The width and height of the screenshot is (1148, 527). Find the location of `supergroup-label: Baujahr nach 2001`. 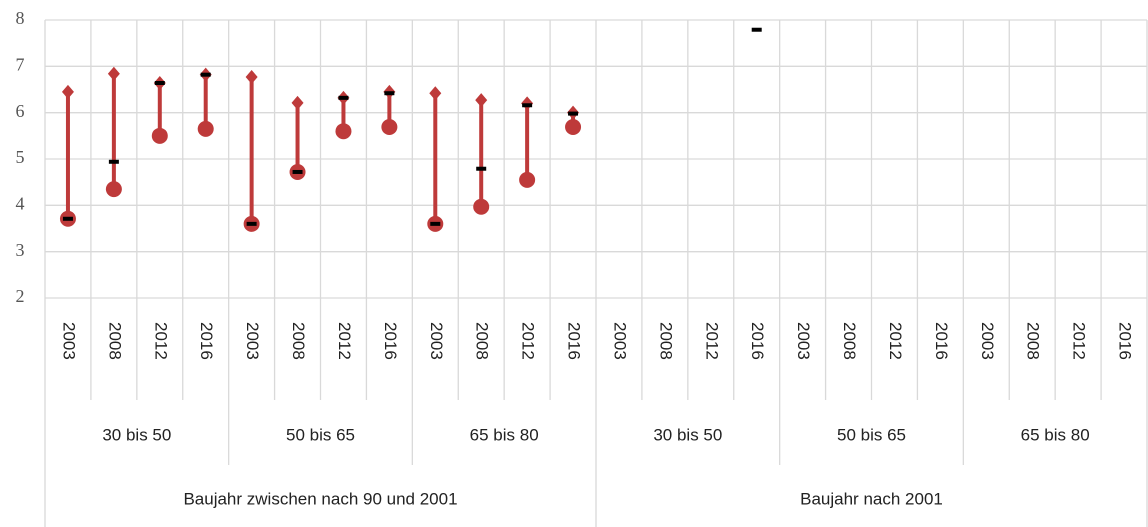

supergroup-label: Baujahr nach 2001 is located at coordinates (871, 498).